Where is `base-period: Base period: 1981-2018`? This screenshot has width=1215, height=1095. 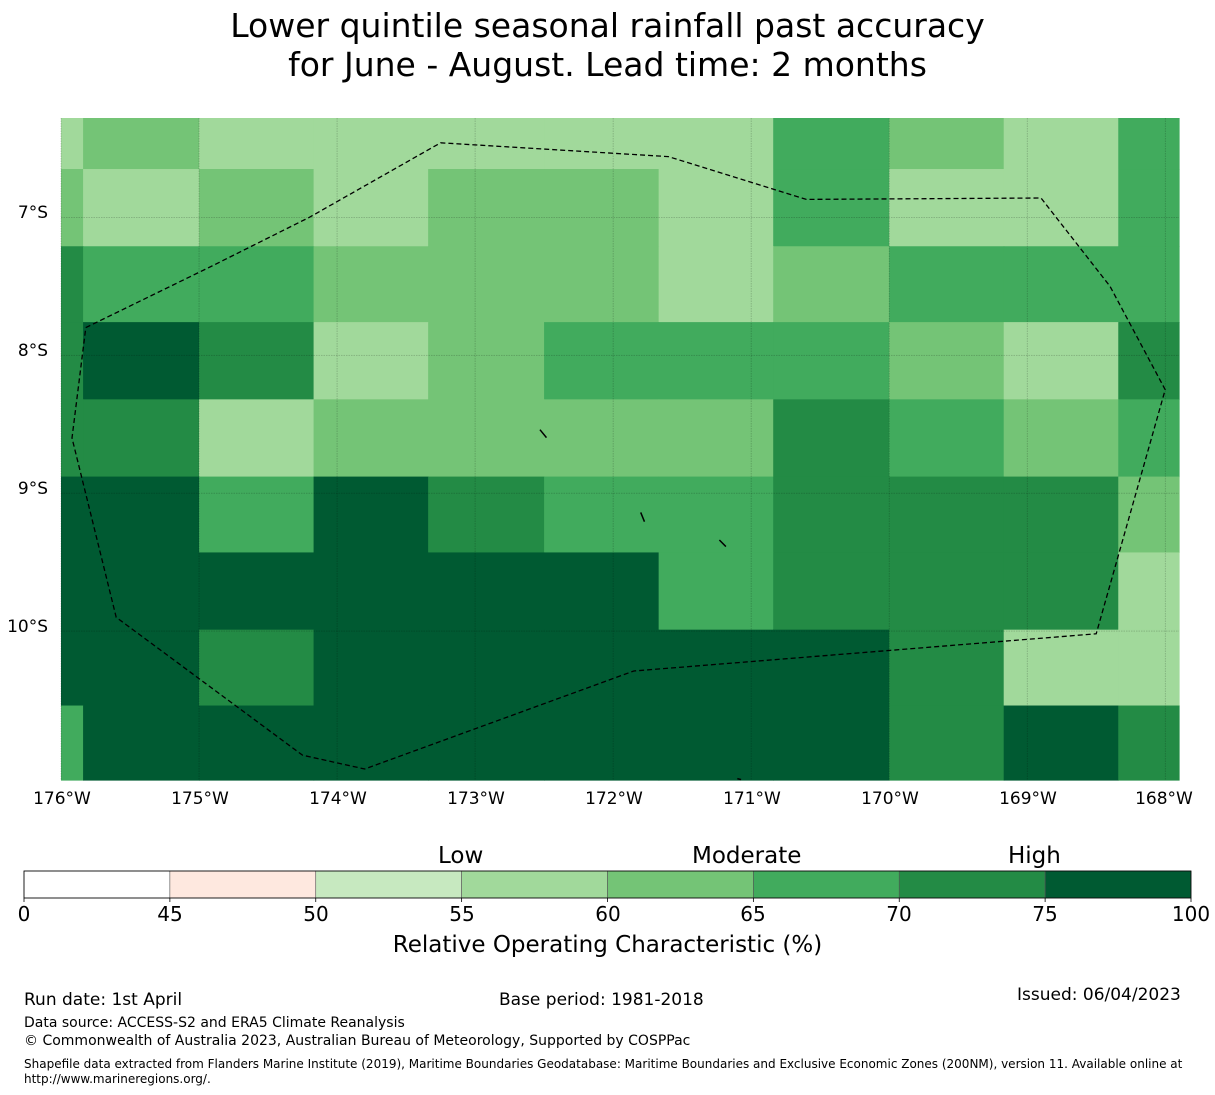 base-period: Base period: 1981-2018 is located at coordinates (601, 1000).